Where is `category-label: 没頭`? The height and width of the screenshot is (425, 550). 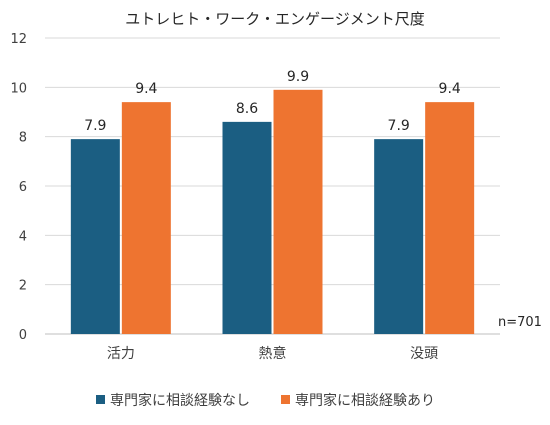
category-label: 没頭 is located at coordinates (424, 354).